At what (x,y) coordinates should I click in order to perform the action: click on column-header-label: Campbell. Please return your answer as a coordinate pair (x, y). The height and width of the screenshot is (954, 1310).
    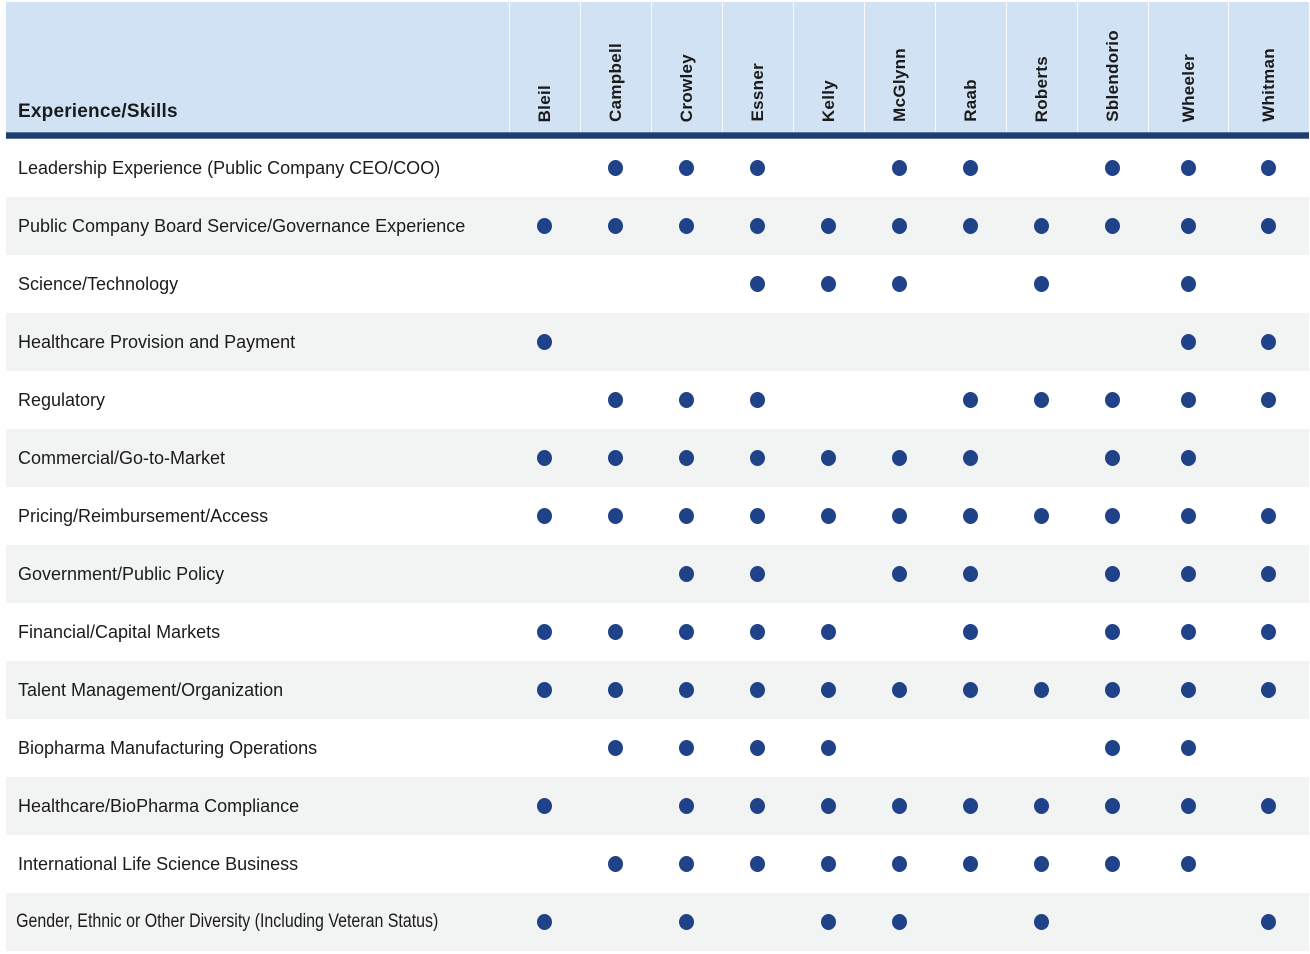
    Looking at the image, I should click on (615, 82).